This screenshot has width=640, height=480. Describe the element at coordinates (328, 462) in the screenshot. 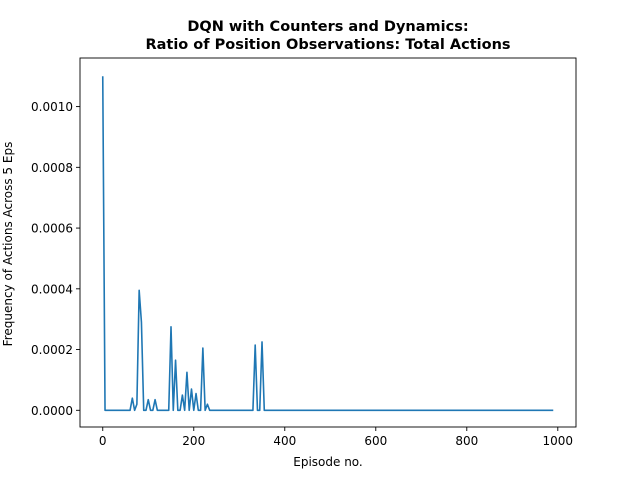

I see `x-axis-label: Episode no.` at that location.